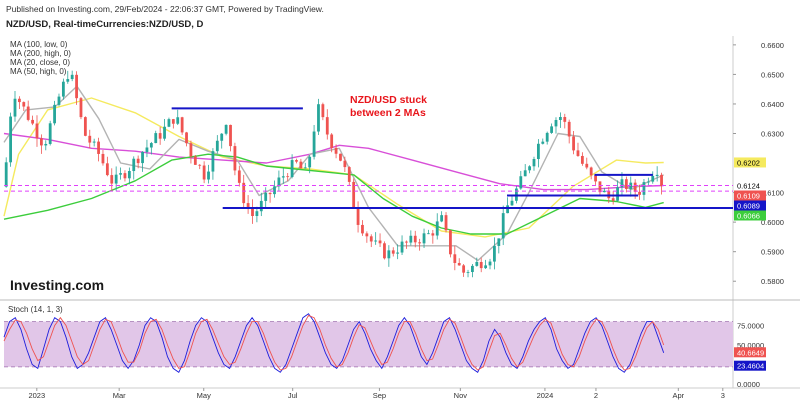 The height and width of the screenshot is (400, 800). Describe the element at coordinates (750, 326) in the screenshot. I see `stoch-tick-label: 75.0000` at that location.